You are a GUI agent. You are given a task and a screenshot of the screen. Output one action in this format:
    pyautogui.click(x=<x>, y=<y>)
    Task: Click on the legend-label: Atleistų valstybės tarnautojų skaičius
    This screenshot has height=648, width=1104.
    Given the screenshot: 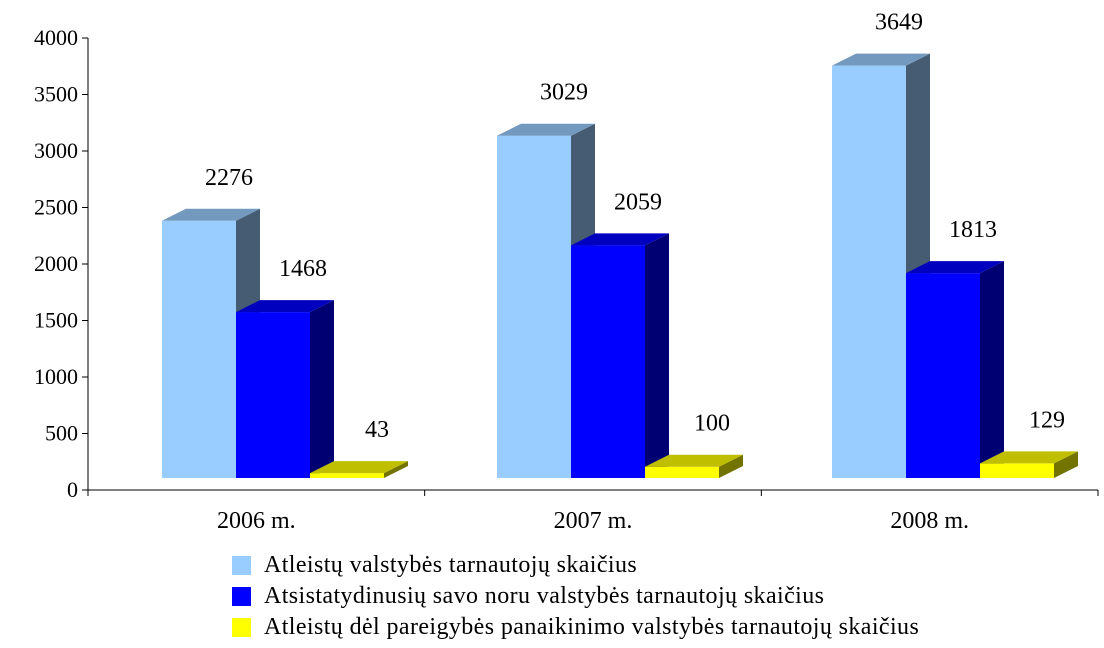 What is the action you would take?
    pyautogui.click(x=451, y=565)
    